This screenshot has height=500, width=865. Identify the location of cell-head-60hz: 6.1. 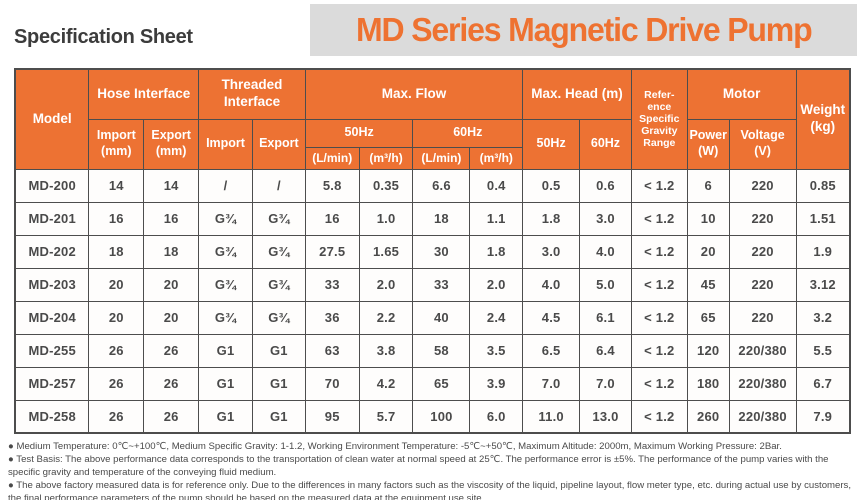
(605, 317).